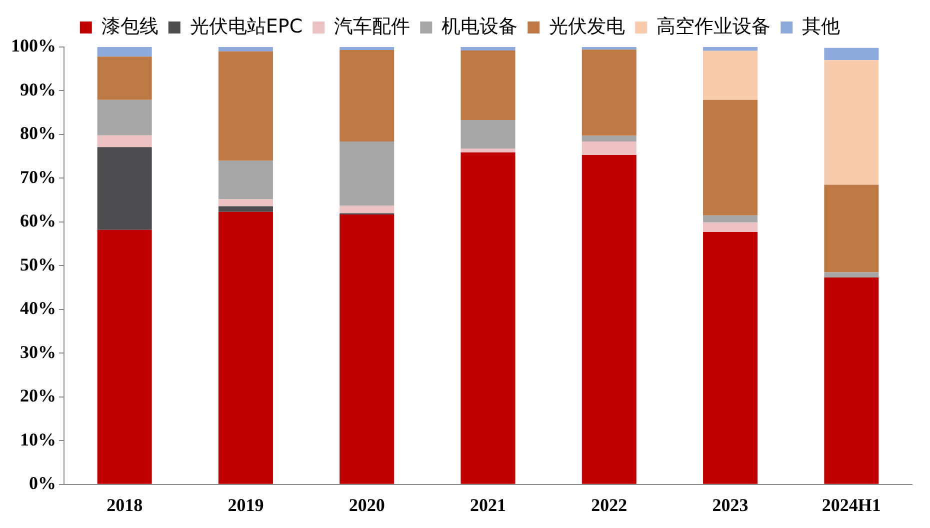 The width and height of the screenshot is (930, 528). What do you see at coordinates (38, 89) in the screenshot?
I see `y-tick-label: 90%` at bounding box center [38, 89].